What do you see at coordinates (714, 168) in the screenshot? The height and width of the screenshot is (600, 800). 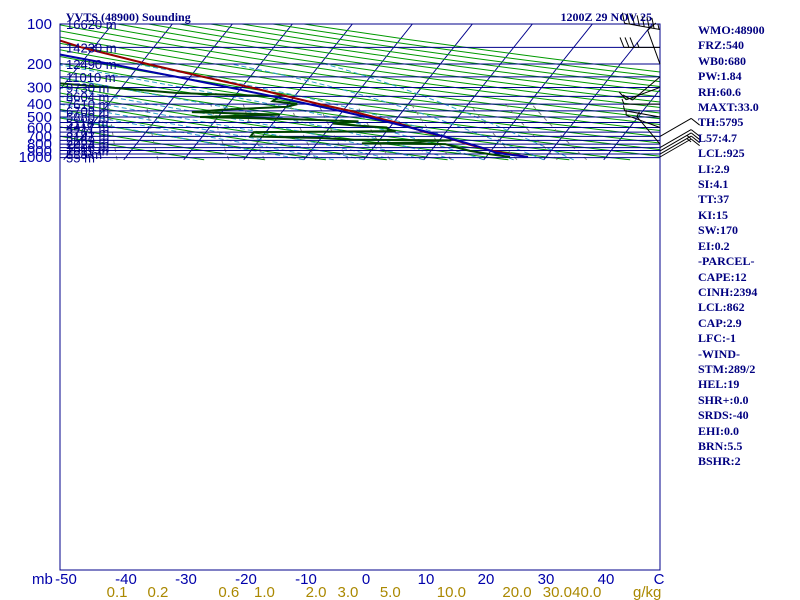 I see `index-item: LI:2.9` at bounding box center [714, 168].